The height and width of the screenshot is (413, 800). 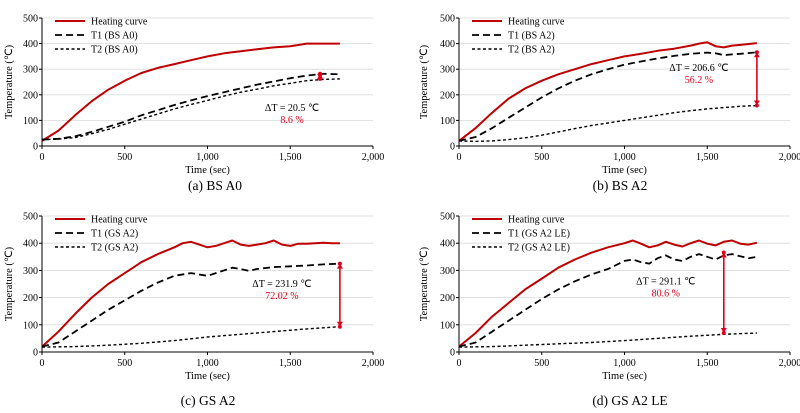 I want to click on legend-label: T1 (BS A0), so click(x=114, y=36).